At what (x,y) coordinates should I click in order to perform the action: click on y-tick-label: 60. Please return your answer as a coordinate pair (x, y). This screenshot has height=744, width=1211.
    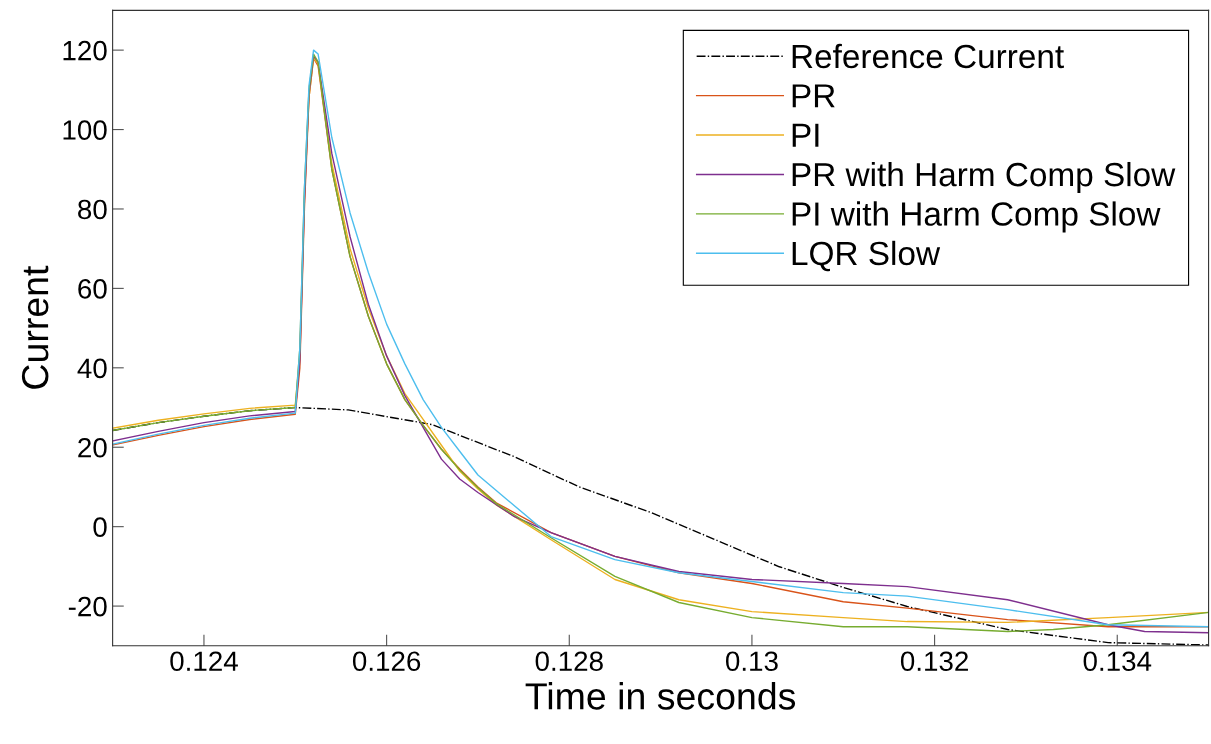
    Looking at the image, I should click on (92, 289).